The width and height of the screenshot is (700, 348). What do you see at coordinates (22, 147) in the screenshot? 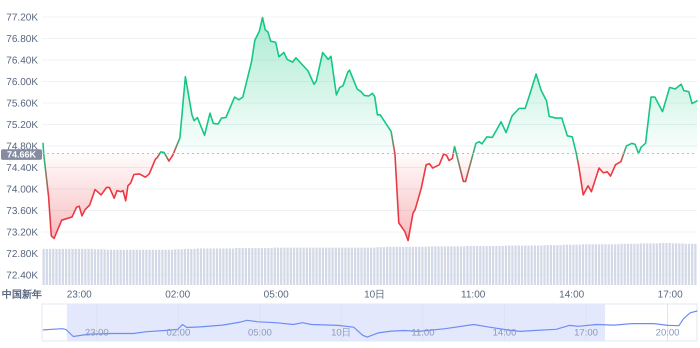
I see `y-tick-label: 74.80K` at bounding box center [22, 147].